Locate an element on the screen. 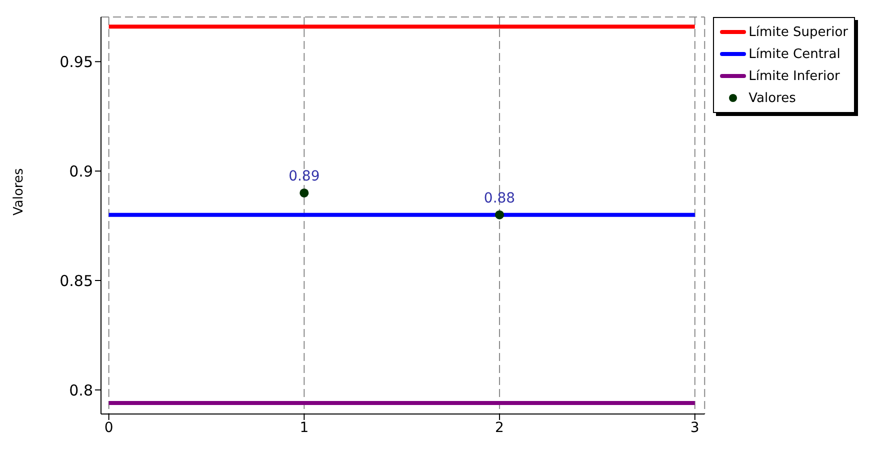 The width and height of the screenshot is (869, 449). x-tick-label: 2 is located at coordinates (499, 428).